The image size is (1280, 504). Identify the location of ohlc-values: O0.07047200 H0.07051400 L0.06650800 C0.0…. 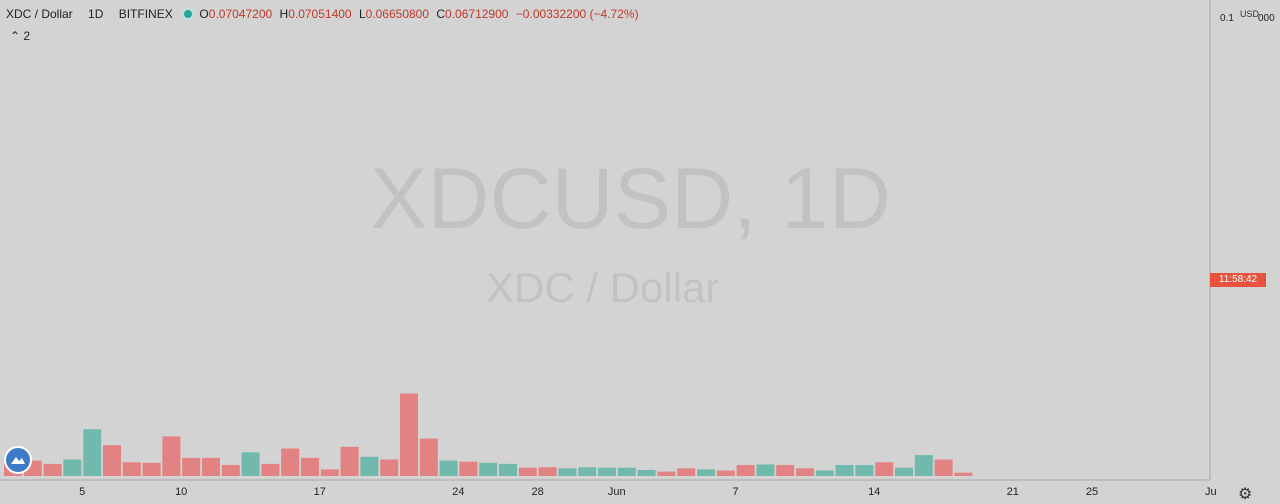
(420, 14).